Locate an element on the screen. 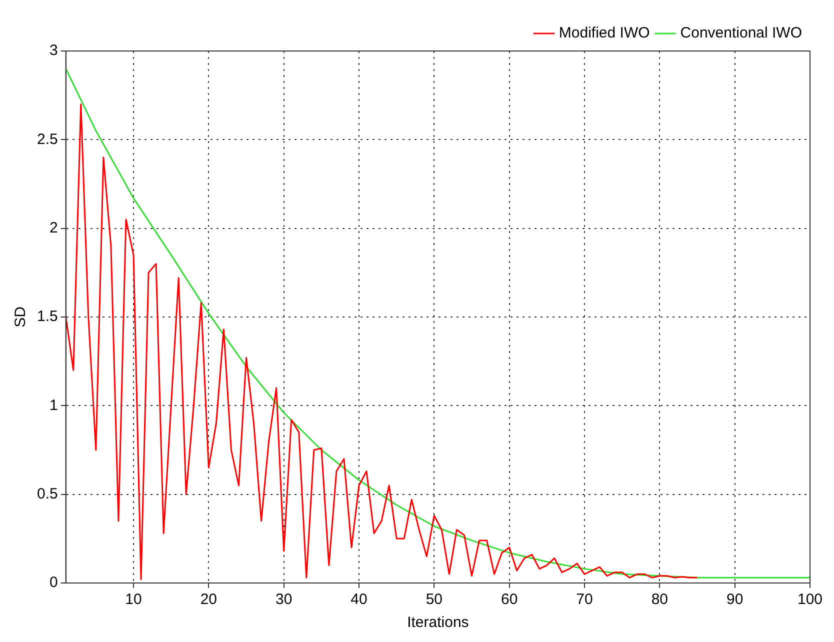 Image resolution: width=834 pixels, height=642 pixels. y-tick-label: 3 is located at coordinates (54, 51).